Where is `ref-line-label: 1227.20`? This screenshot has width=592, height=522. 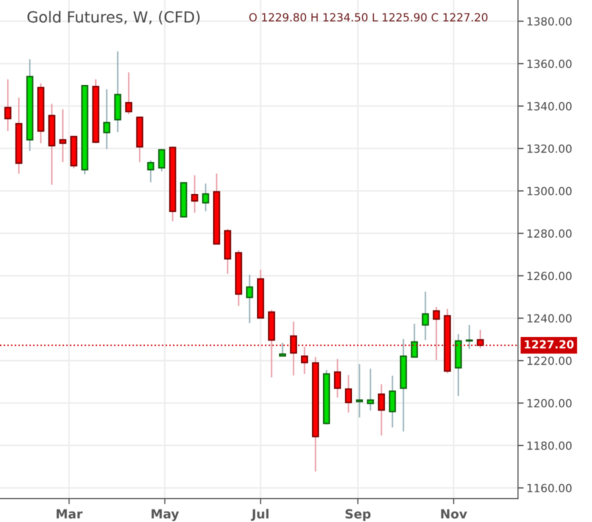
ref-line-label: 1227.20 is located at coordinates (549, 344).